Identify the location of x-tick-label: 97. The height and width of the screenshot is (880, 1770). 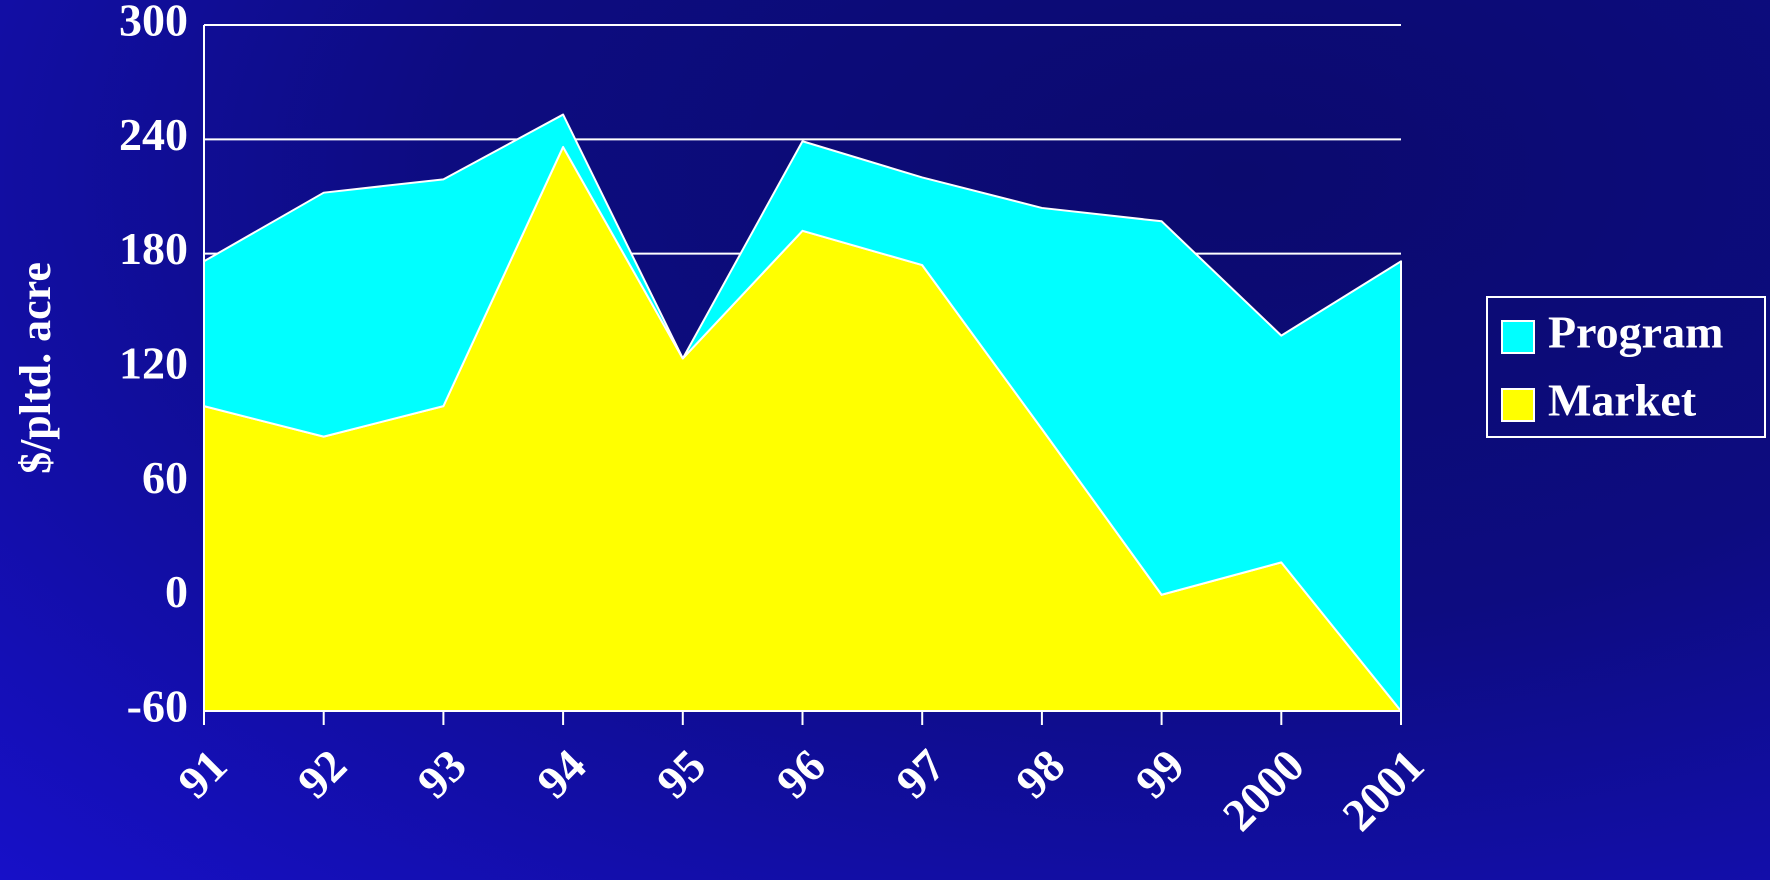
(920, 773).